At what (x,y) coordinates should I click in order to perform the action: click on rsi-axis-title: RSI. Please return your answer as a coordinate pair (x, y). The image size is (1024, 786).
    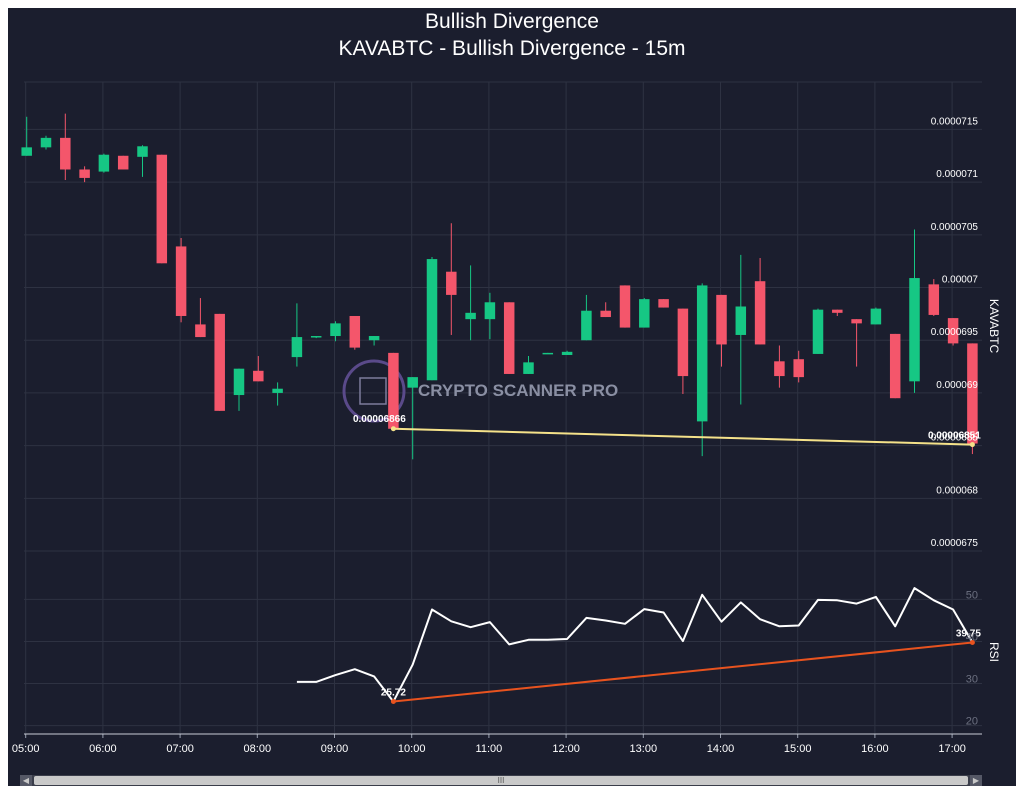
    Looking at the image, I should click on (994, 652).